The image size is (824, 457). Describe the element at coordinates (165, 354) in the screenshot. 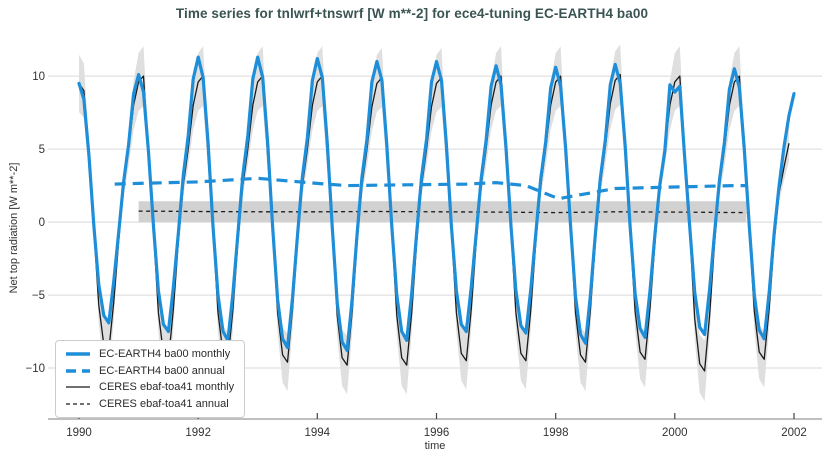

I see `legend-label: EC-EARTH4 ba00 monthly` at that location.